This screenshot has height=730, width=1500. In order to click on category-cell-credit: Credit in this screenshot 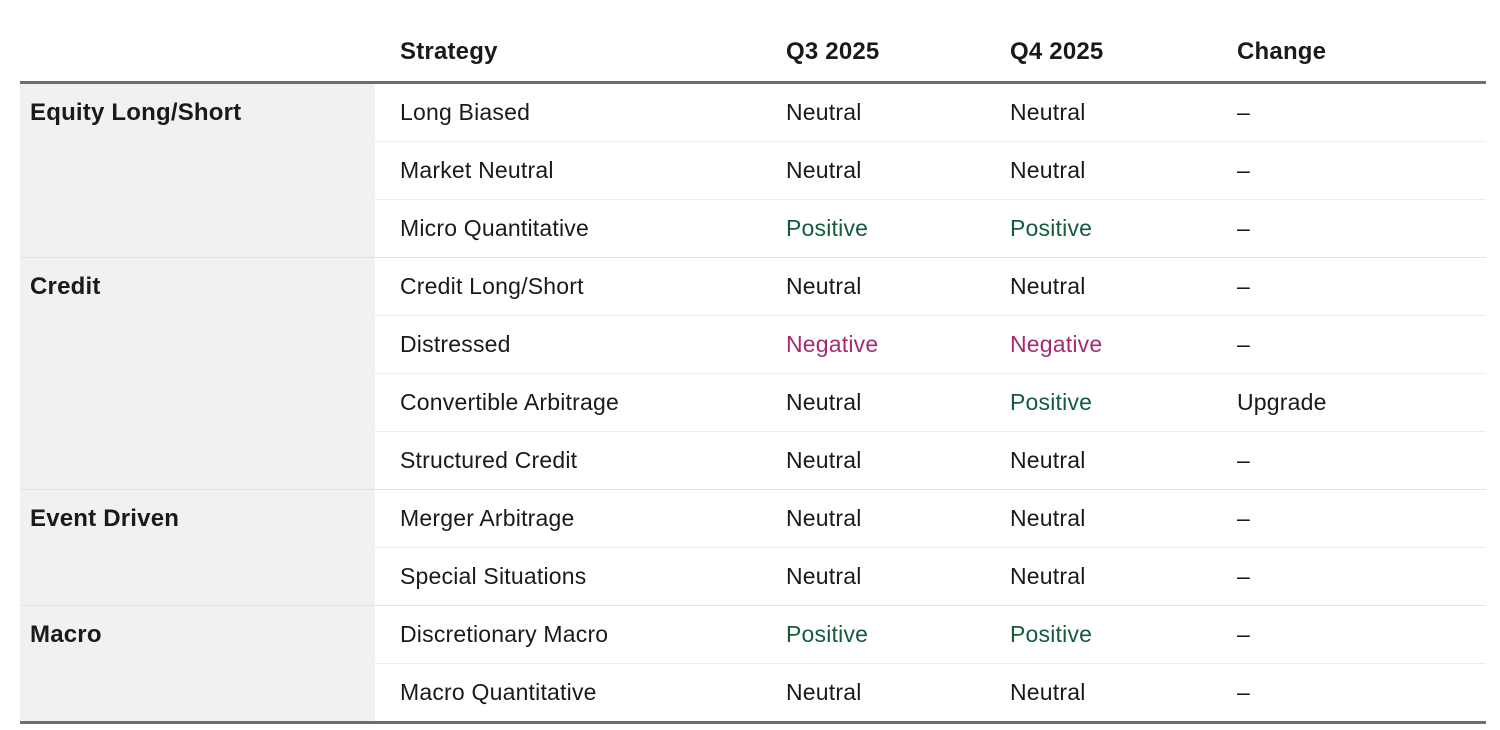, I will do `click(197, 373)`.